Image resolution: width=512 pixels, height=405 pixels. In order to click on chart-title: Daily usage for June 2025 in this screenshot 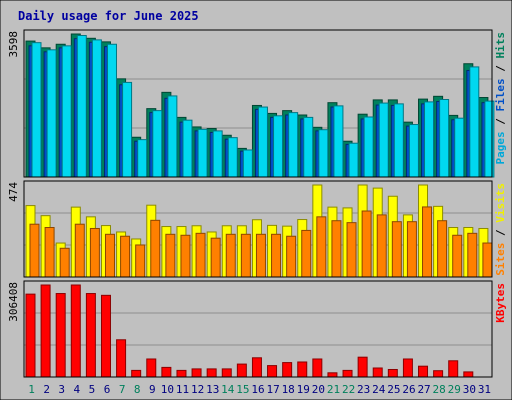, I will do `click(108, 16)`.